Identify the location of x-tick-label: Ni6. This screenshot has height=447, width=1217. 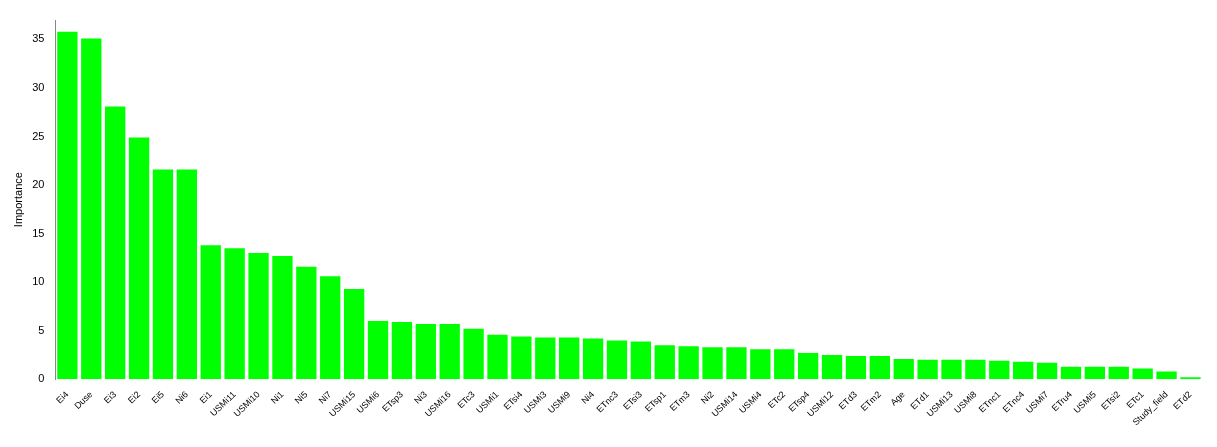
(181, 397).